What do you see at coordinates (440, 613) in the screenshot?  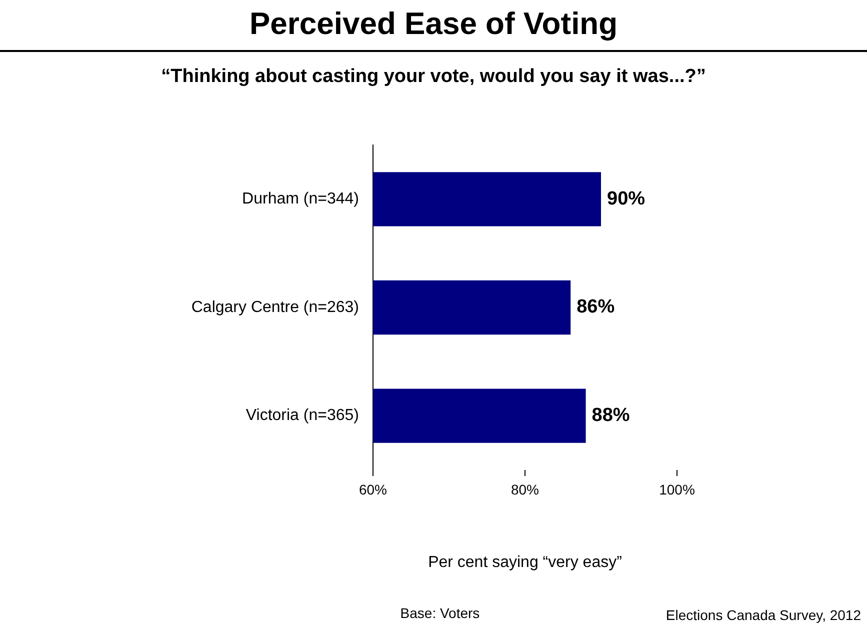 I see `text: Base: Voters` at bounding box center [440, 613].